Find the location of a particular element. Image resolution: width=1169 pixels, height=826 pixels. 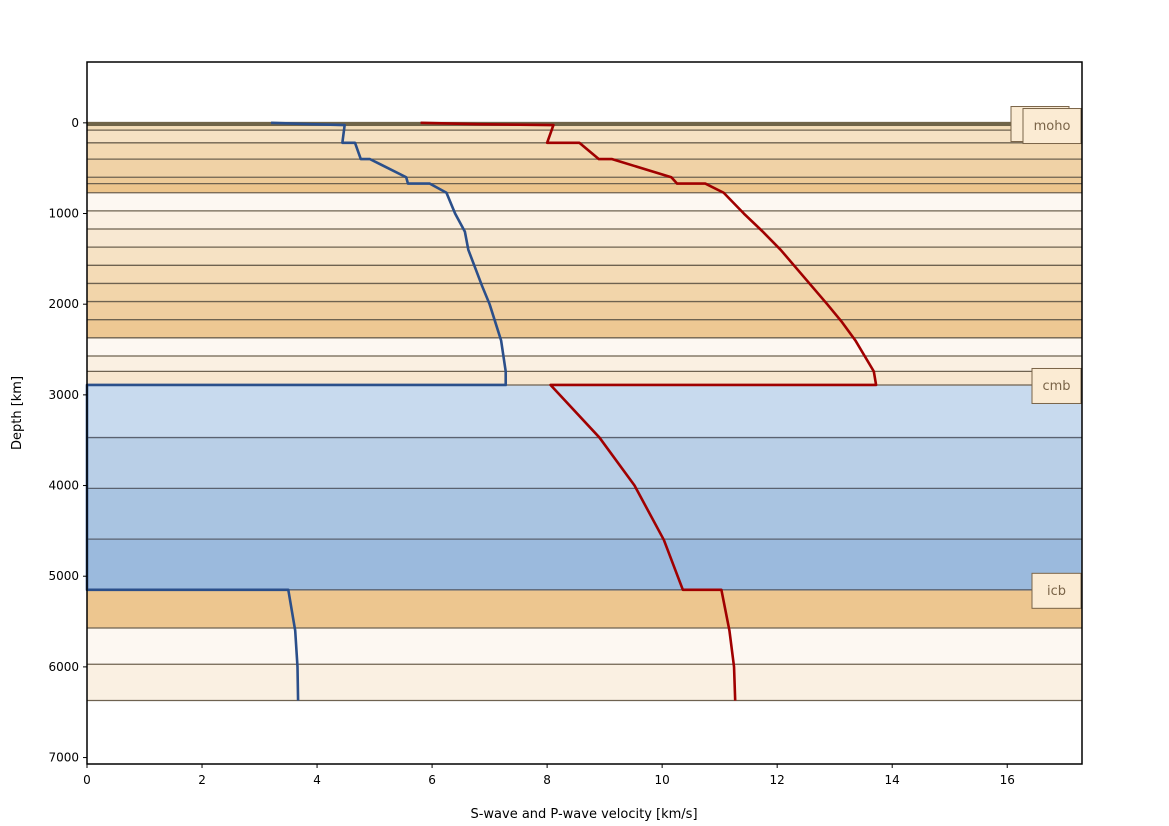

moho-band is located at coordinates (584, 124).